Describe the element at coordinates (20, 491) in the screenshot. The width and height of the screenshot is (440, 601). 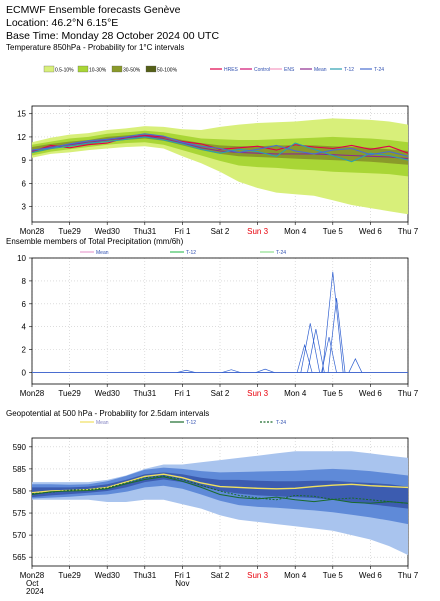
I see `y-tick-label: 580` at that location.